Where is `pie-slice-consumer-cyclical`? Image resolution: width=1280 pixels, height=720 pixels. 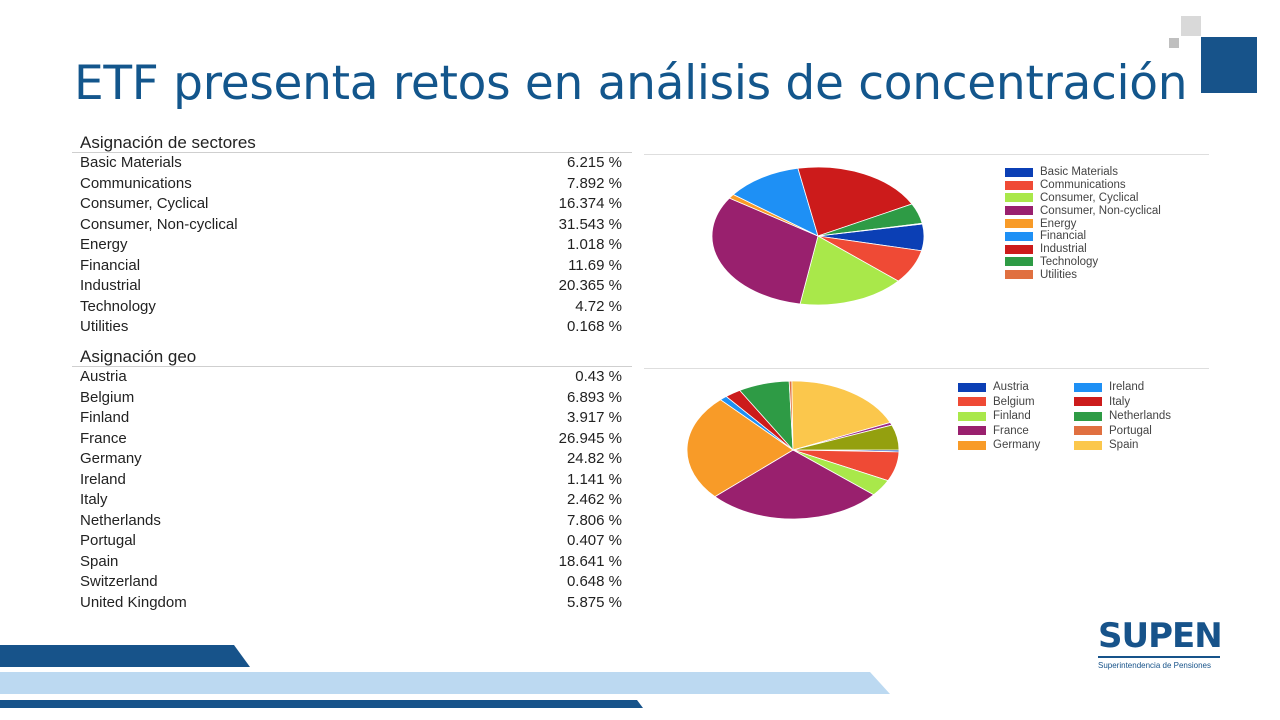
pie-slice-consumer-cyclical is located at coordinates (849, 270).